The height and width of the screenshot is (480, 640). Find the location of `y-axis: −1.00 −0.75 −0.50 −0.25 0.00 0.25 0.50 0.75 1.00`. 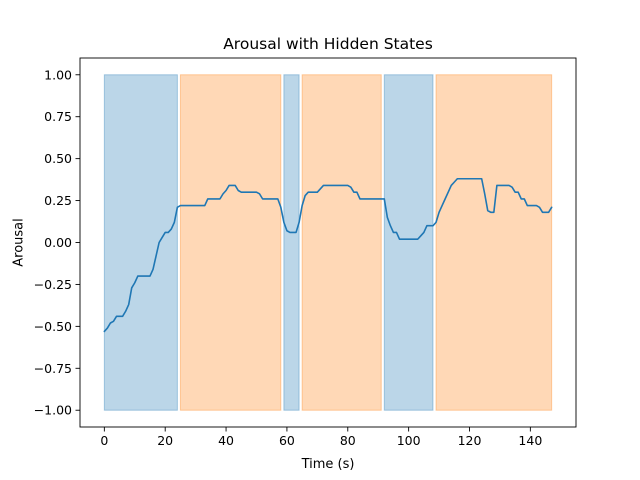

y-axis: −1.00 −0.75 −0.50 −0.25 0.00 0.25 0.50 0.75 1.00 is located at coordinates (57, 242).